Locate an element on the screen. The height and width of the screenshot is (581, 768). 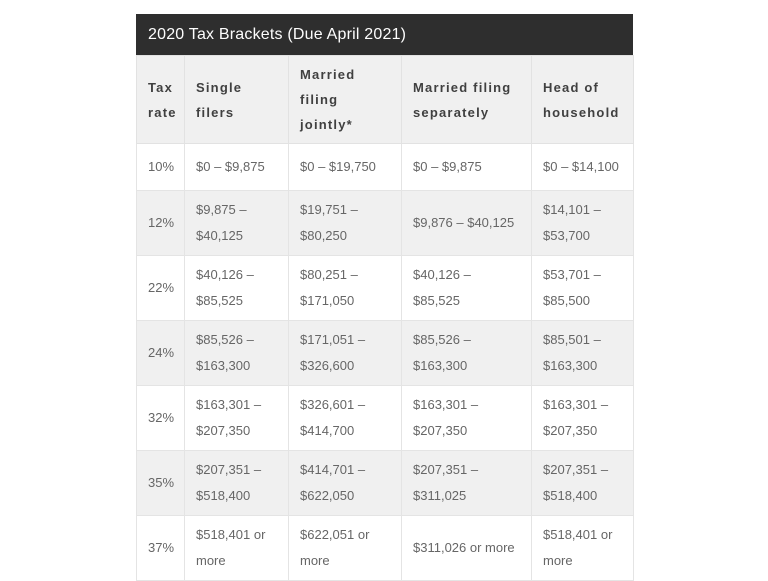
tax-rate-cell: 22% is located at coordinates (160, 288).